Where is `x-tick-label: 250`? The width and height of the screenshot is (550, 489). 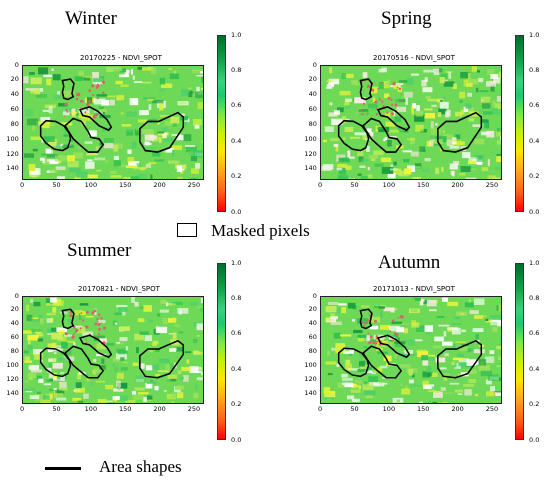 x-tick-label: 250 is located at coordinates (194, 185).